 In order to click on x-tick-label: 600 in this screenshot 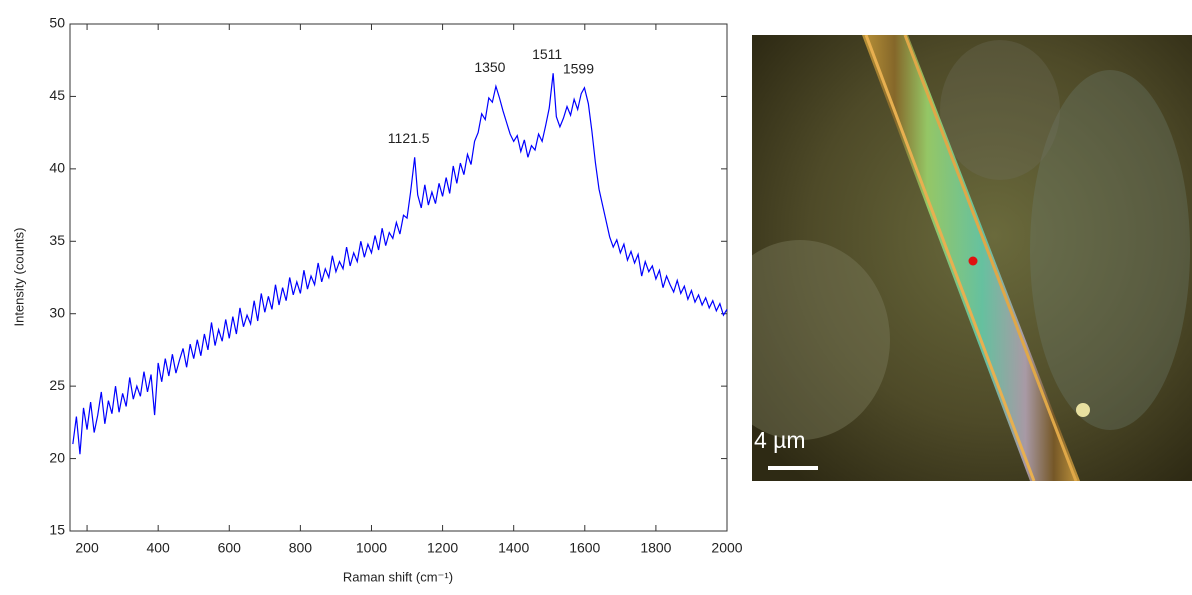, I will do `click(230, 548)`.